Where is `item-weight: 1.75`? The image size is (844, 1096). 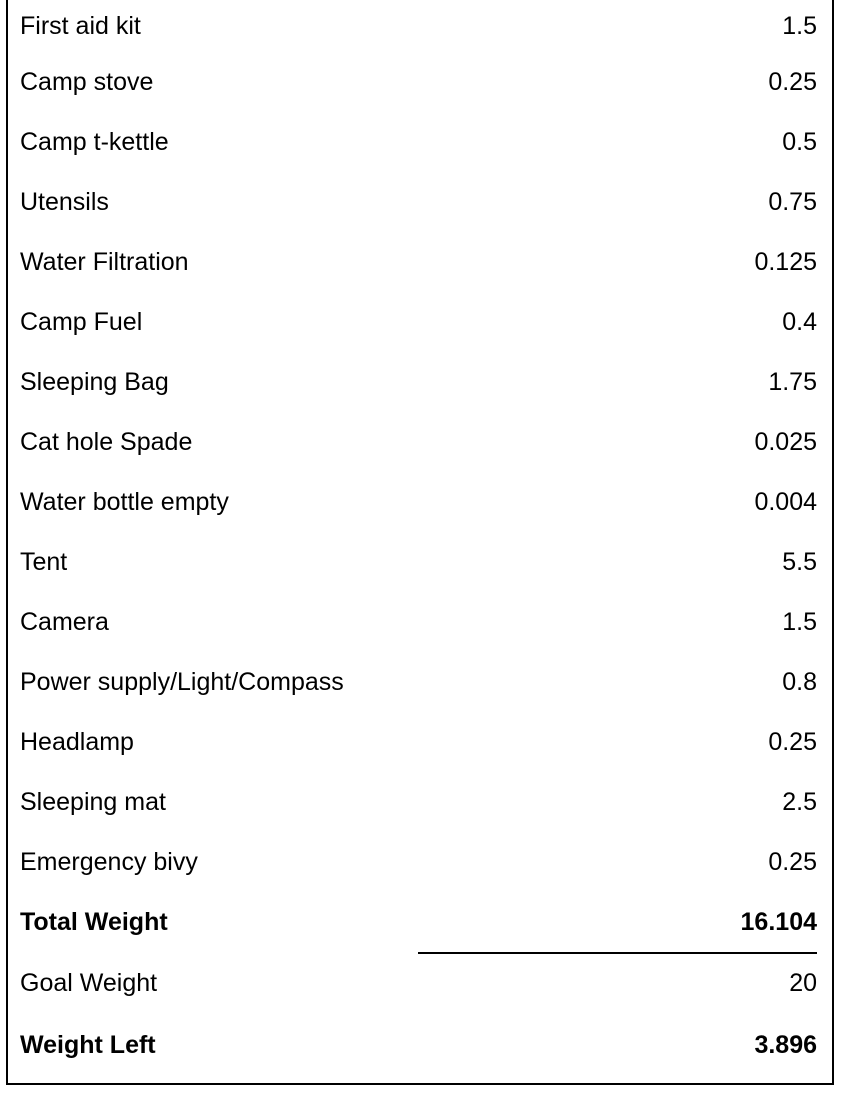
item-weight: 1.75 is located at coordinates (792, 381).